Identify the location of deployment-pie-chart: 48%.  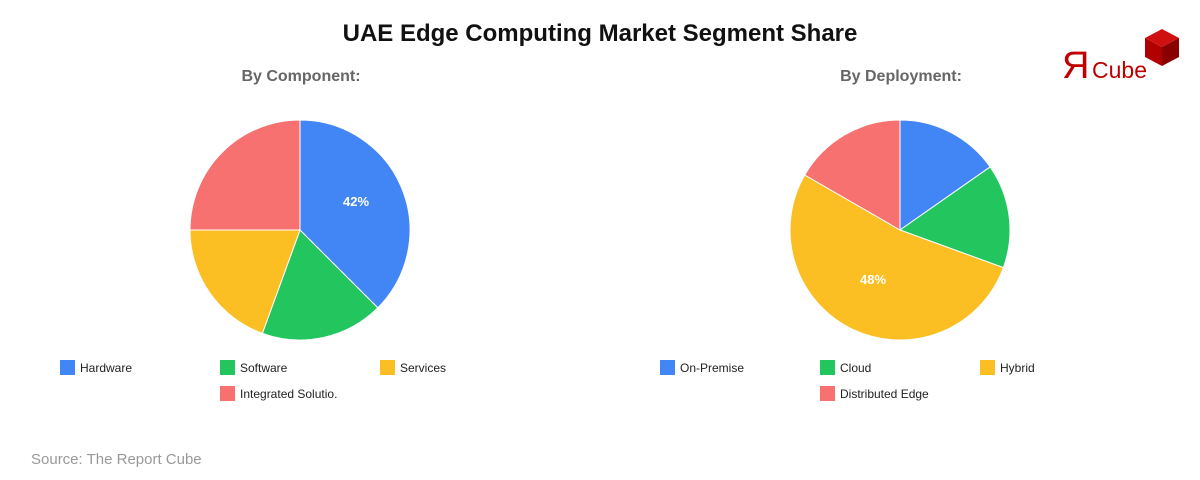
(900, 230).